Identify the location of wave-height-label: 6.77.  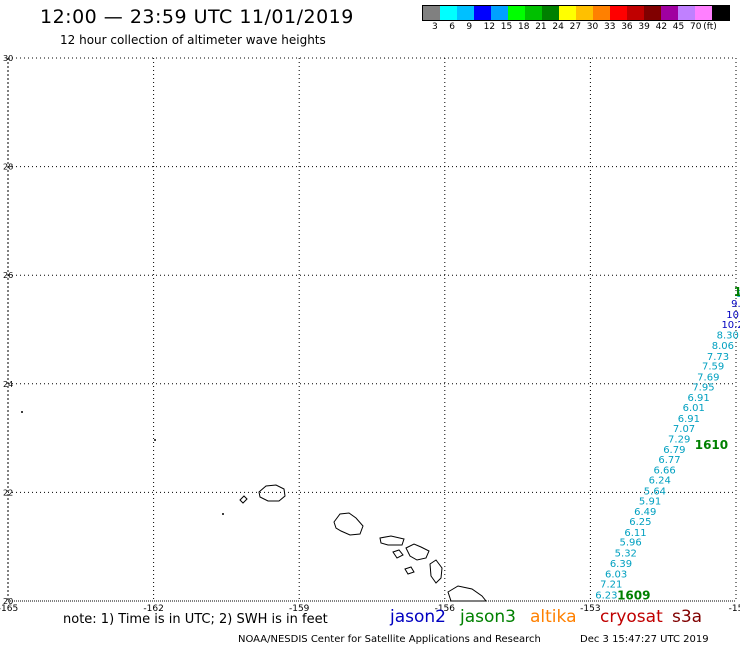
(669, 460).